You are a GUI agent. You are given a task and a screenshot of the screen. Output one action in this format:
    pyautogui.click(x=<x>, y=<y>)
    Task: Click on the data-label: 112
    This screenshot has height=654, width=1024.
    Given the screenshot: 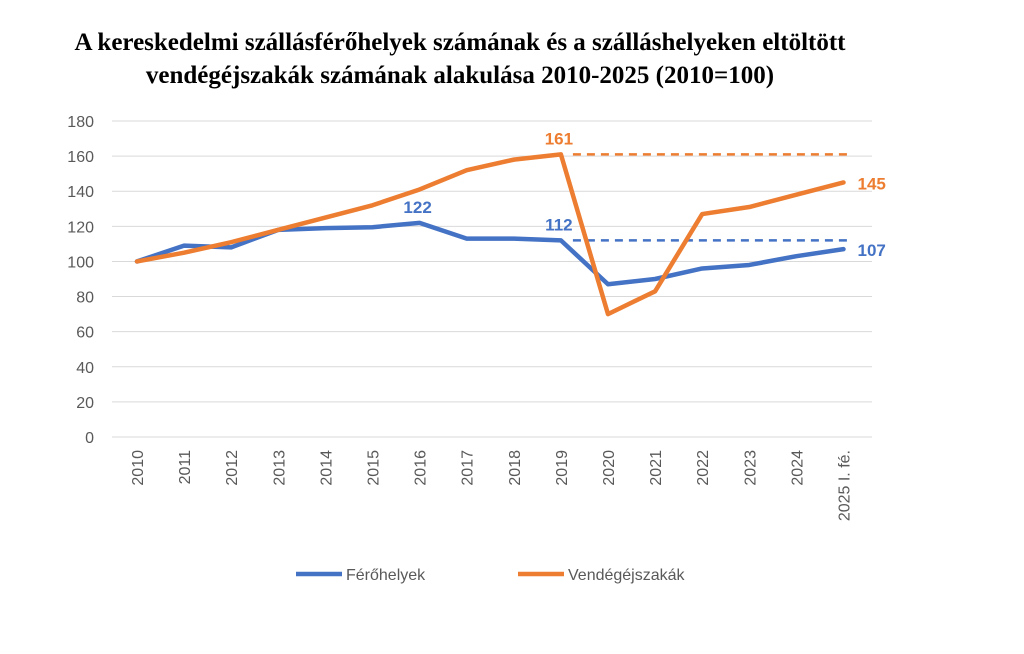 What is the action you would take?
    pyautogui.click(x=558, y=224)
    